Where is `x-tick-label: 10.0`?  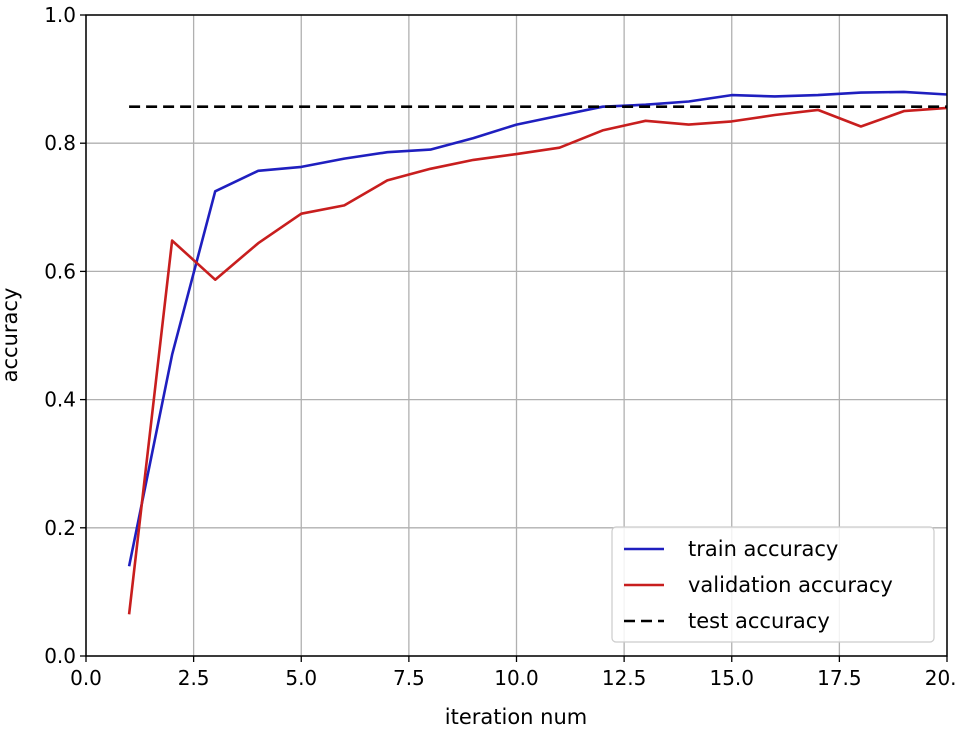
x-tick-label: 10.0 is located at coordinates (516, 678).